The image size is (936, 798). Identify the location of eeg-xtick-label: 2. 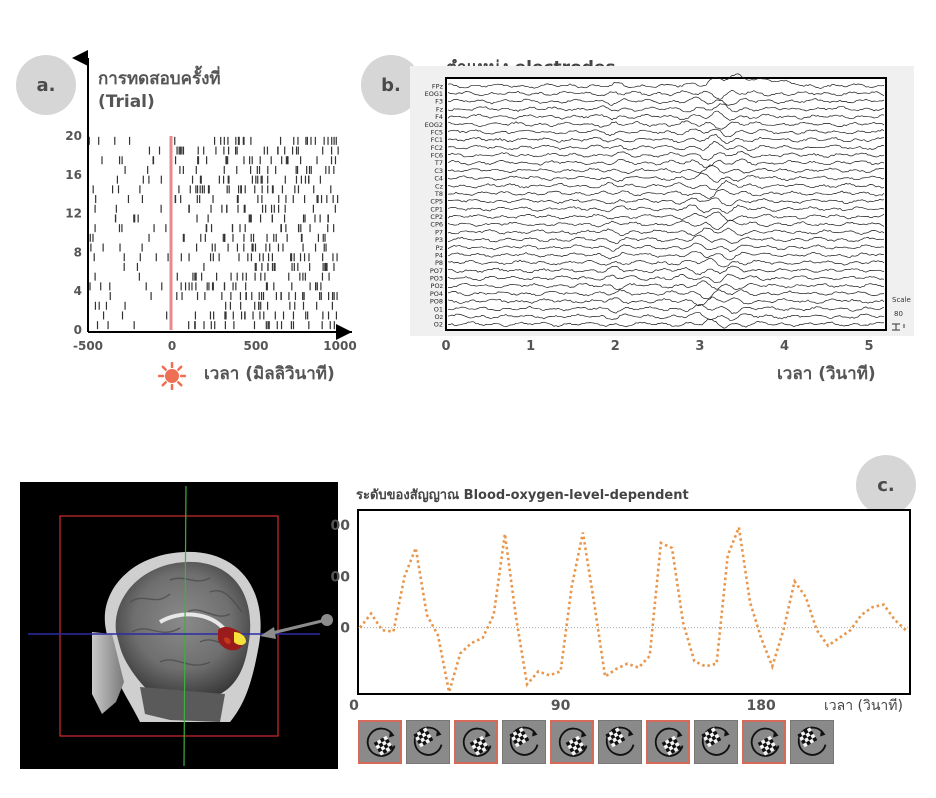
(615, 346).